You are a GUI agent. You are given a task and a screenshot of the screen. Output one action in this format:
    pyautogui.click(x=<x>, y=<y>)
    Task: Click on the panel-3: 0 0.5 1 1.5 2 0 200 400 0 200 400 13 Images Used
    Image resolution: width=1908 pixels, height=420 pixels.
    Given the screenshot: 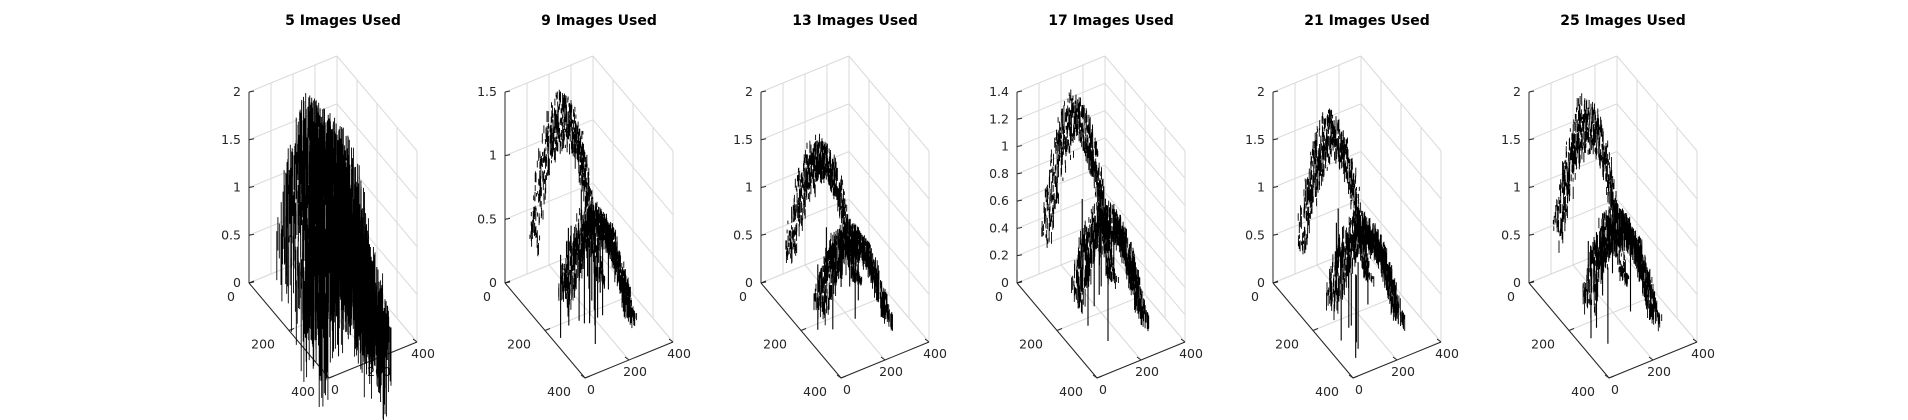 What is the action you would take?
    pyautogui.click(x=840, y=206)
    